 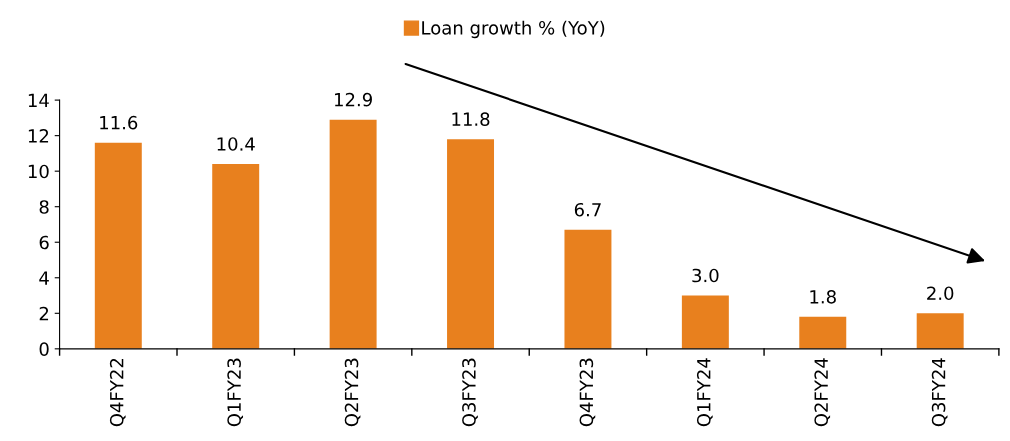 I want to click on data-label: 11.8, so click(x=471, y=119).